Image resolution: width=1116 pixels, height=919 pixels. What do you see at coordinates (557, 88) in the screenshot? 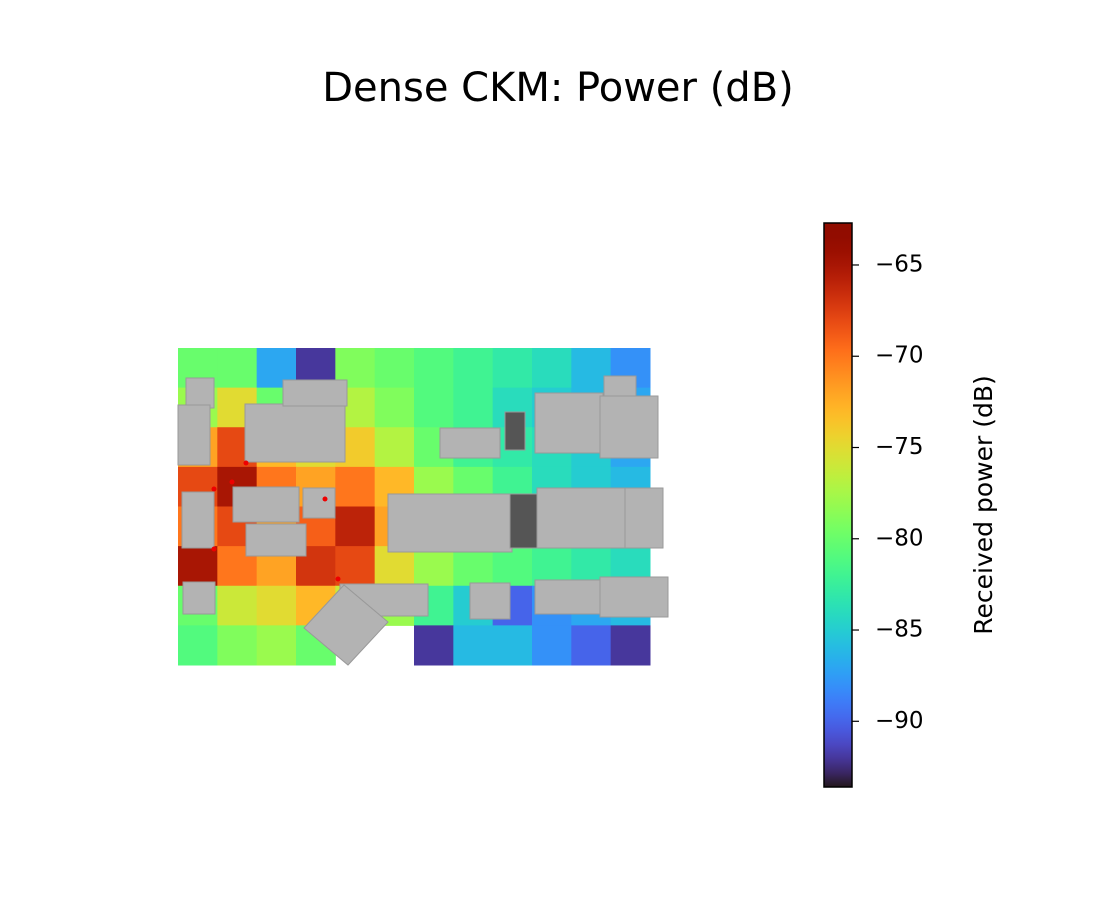
I see `chart-title: Dense CKM: Power (dB)` at bounding box center [557, 88].